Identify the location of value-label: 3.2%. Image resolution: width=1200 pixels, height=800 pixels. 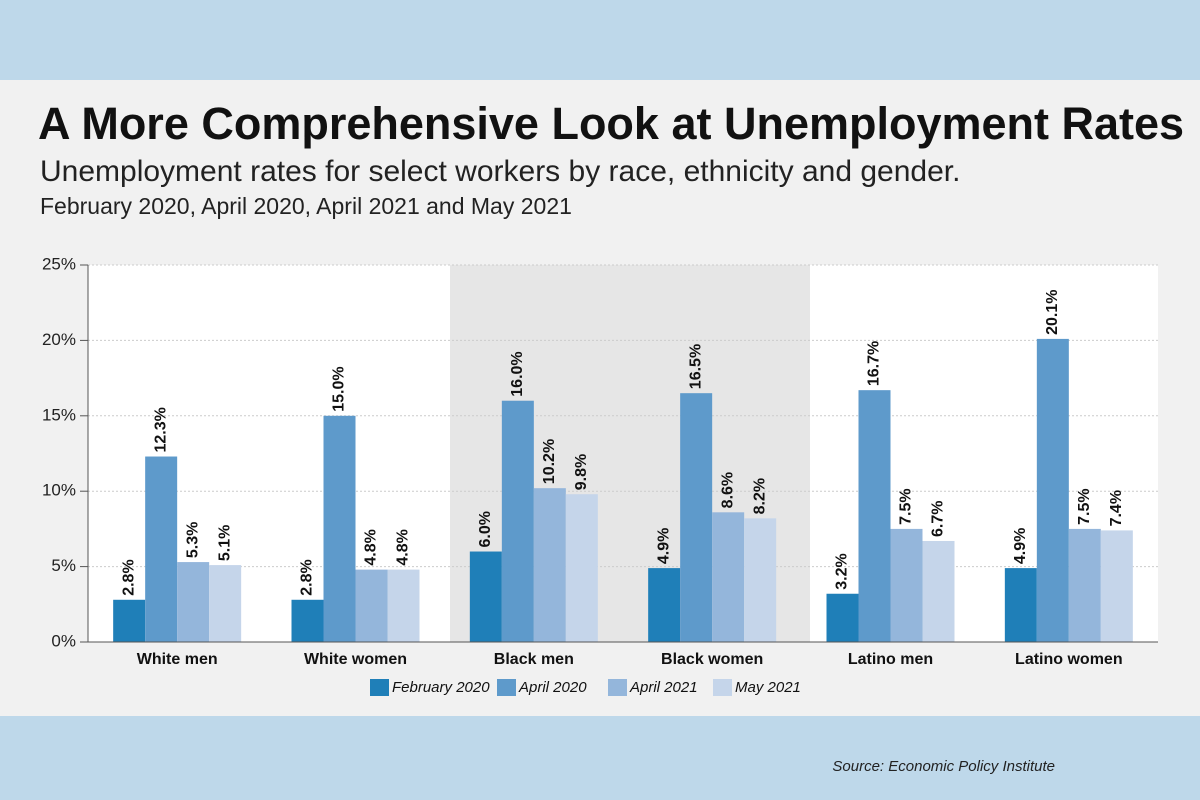
(842, 571).